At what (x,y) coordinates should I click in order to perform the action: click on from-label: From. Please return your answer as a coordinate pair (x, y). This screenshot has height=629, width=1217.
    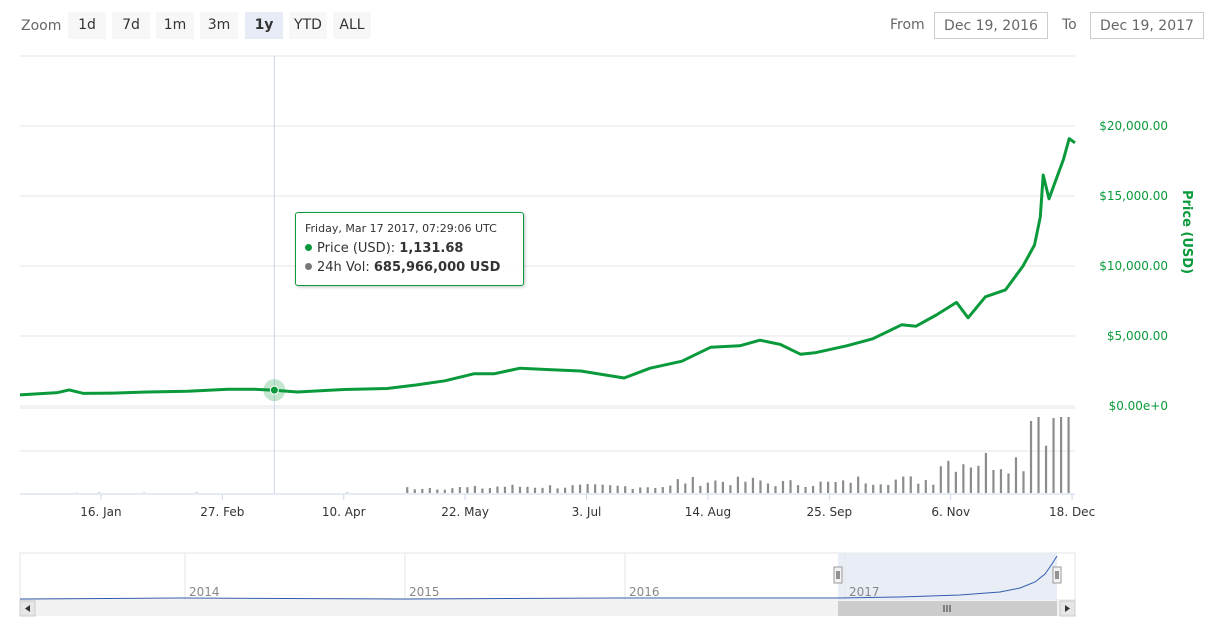
    Looking at the image, I should click on (907, 25).